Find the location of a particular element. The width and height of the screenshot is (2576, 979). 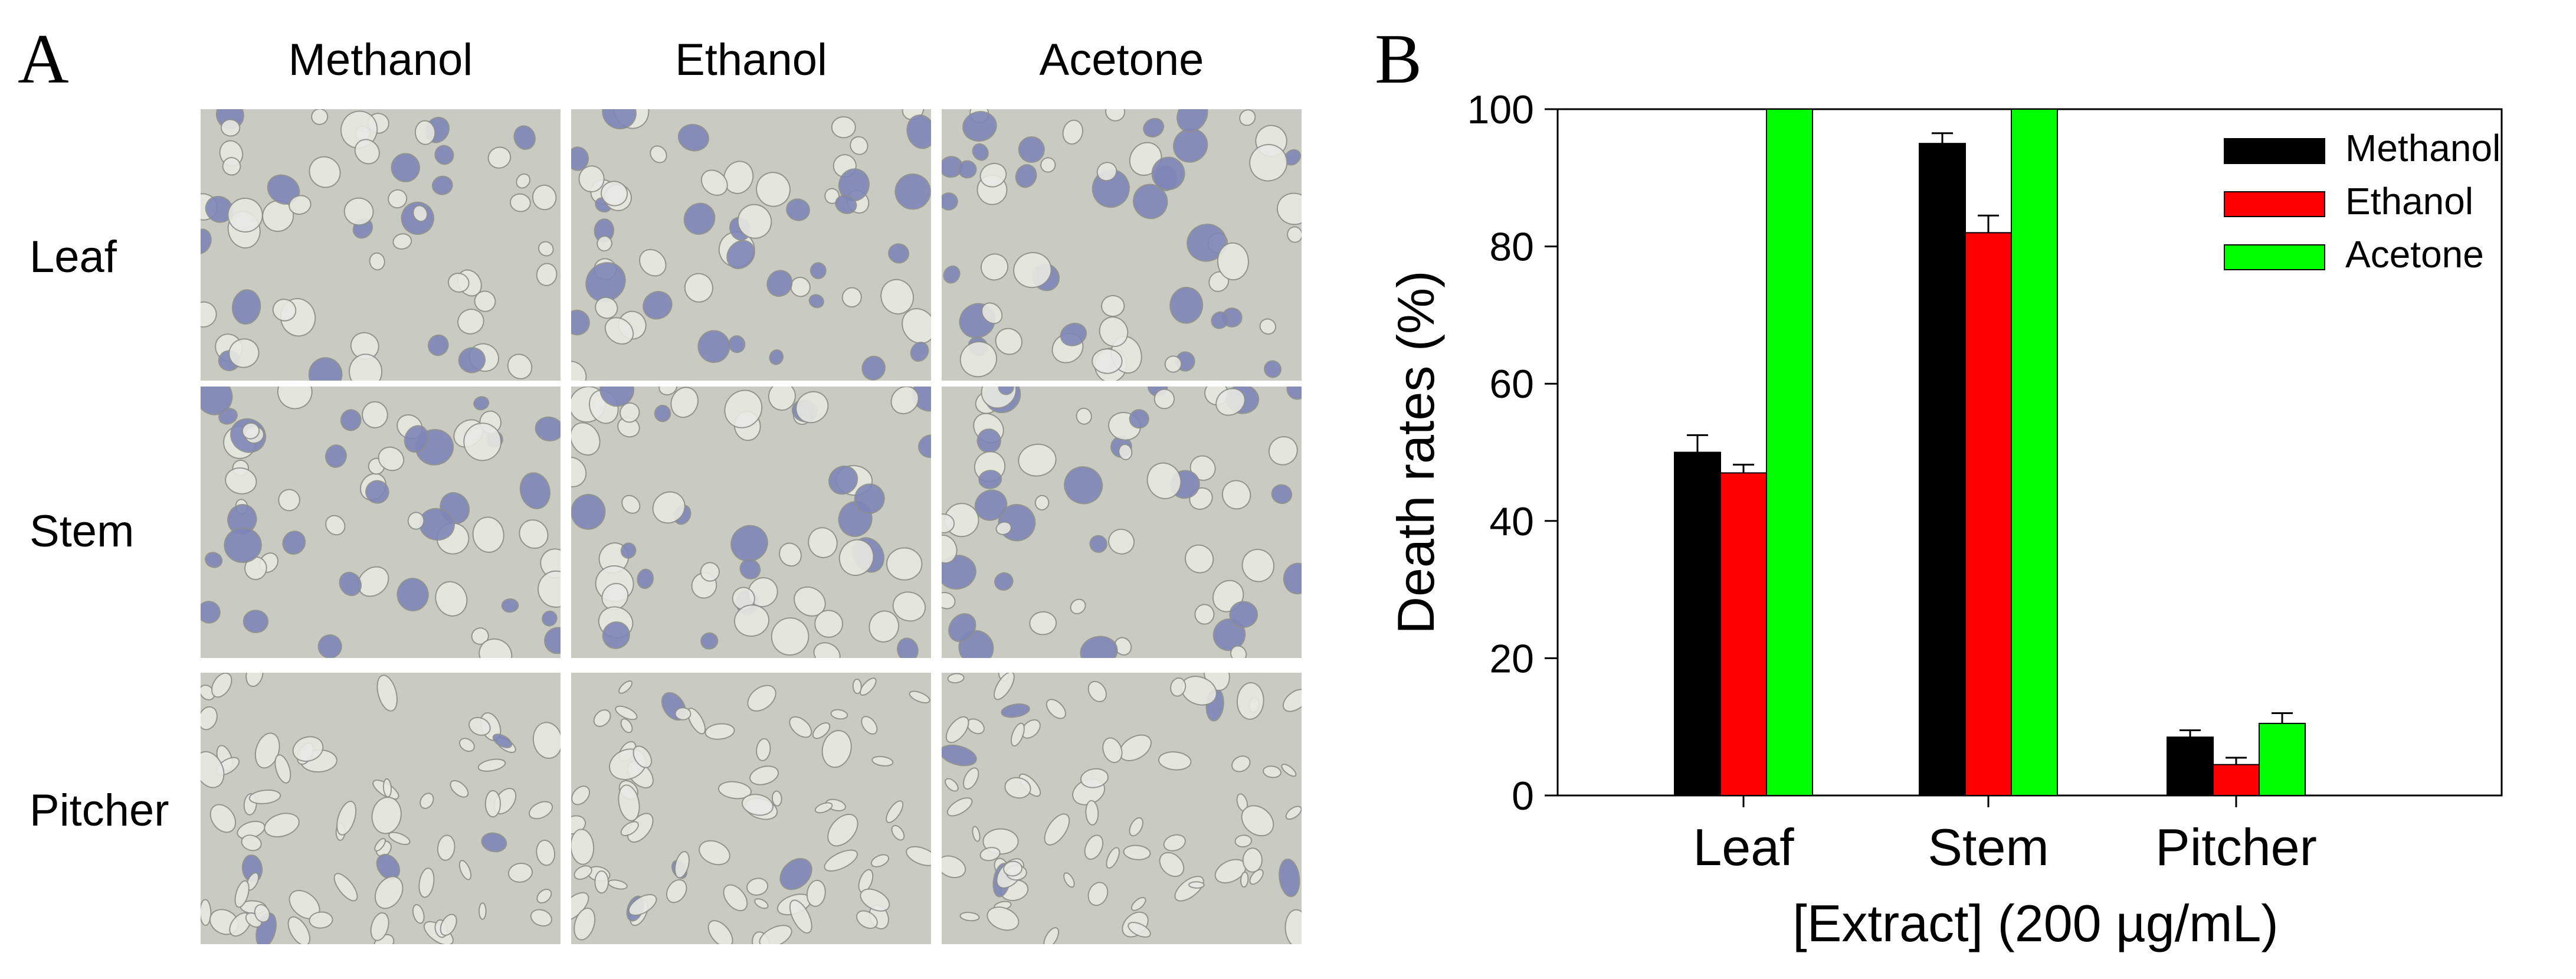

legend-label-acetone: Acetone is located at coordinates (2414, 255).